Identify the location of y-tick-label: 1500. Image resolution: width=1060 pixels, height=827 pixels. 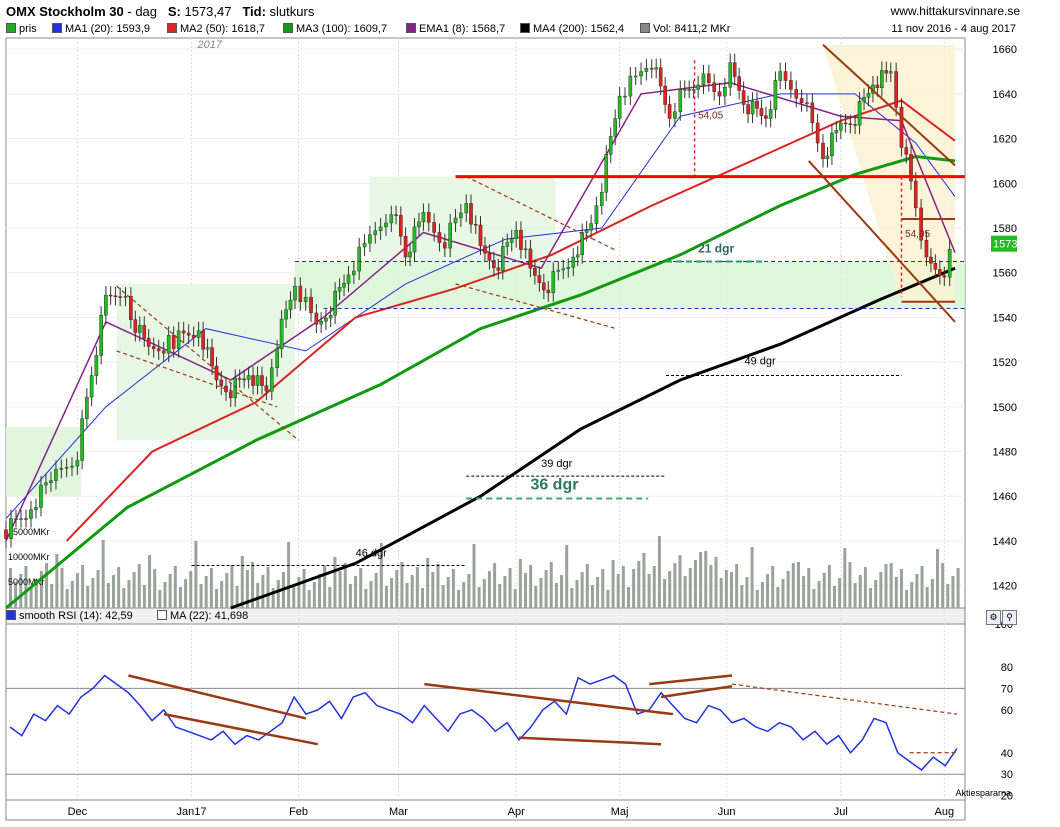
(1005, 408).